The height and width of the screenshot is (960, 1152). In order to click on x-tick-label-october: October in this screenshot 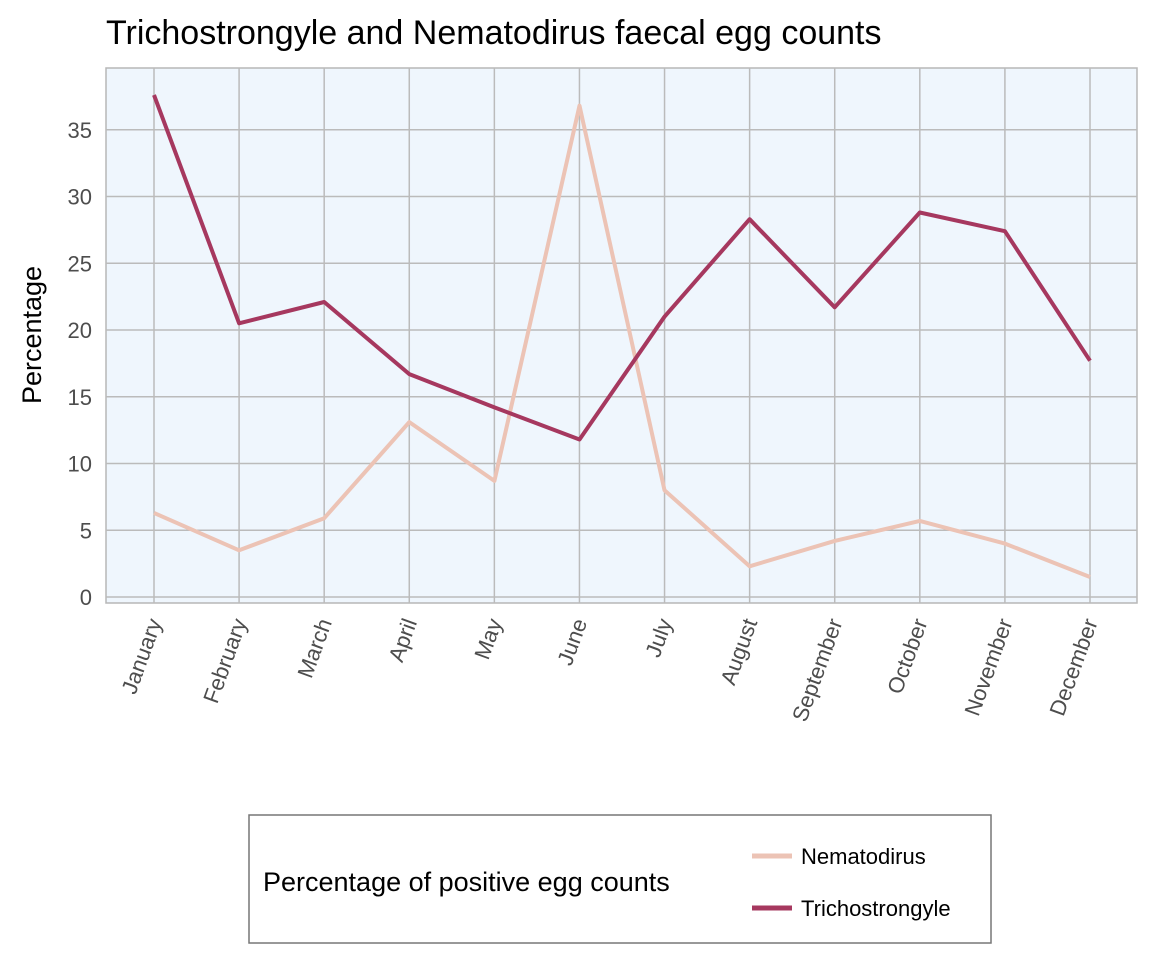, I will do `click(907, 656)`.